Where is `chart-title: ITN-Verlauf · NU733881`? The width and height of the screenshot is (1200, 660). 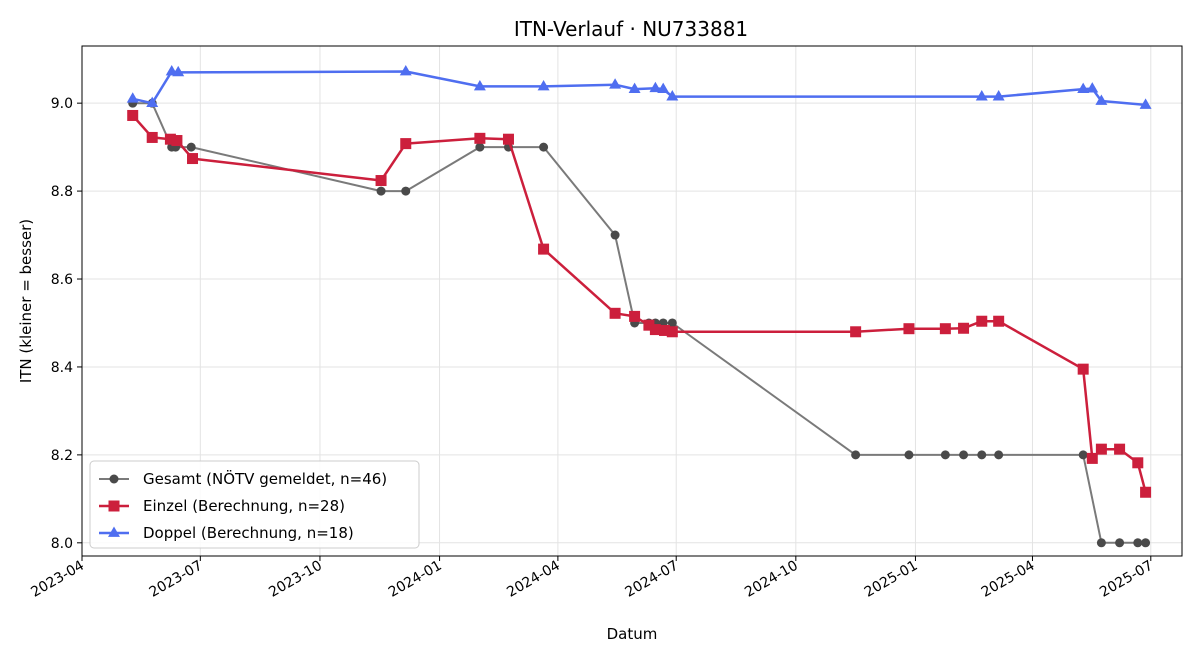 chart-title: ITN-Verlauf · NU733881 is located at coordinates (631, 29).